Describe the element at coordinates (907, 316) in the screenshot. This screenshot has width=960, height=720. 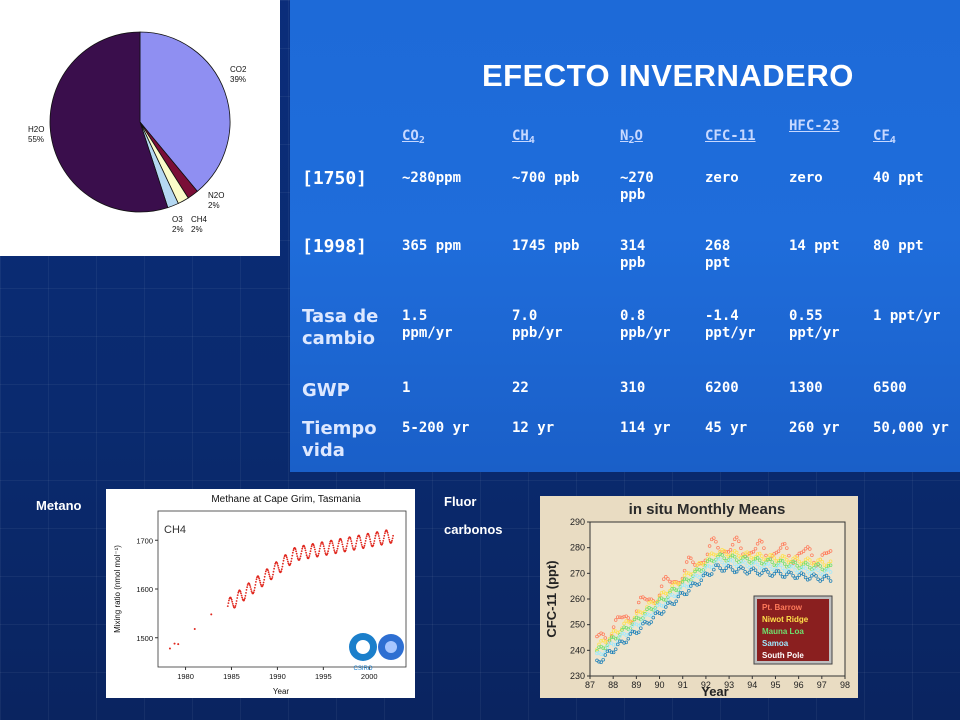
I see `cell-2-5: 1 ppt/yr` at that location.